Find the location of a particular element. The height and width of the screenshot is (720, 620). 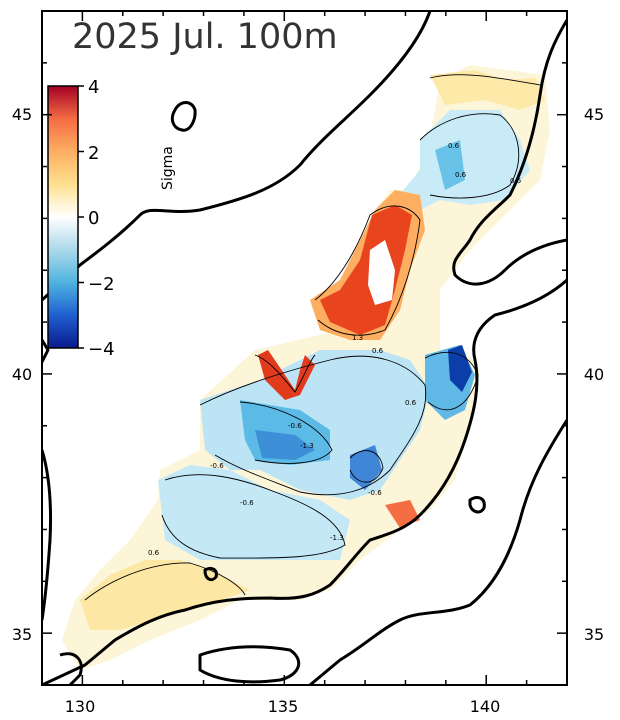

field-warm-strong-b is located at coordinates (286, 375).